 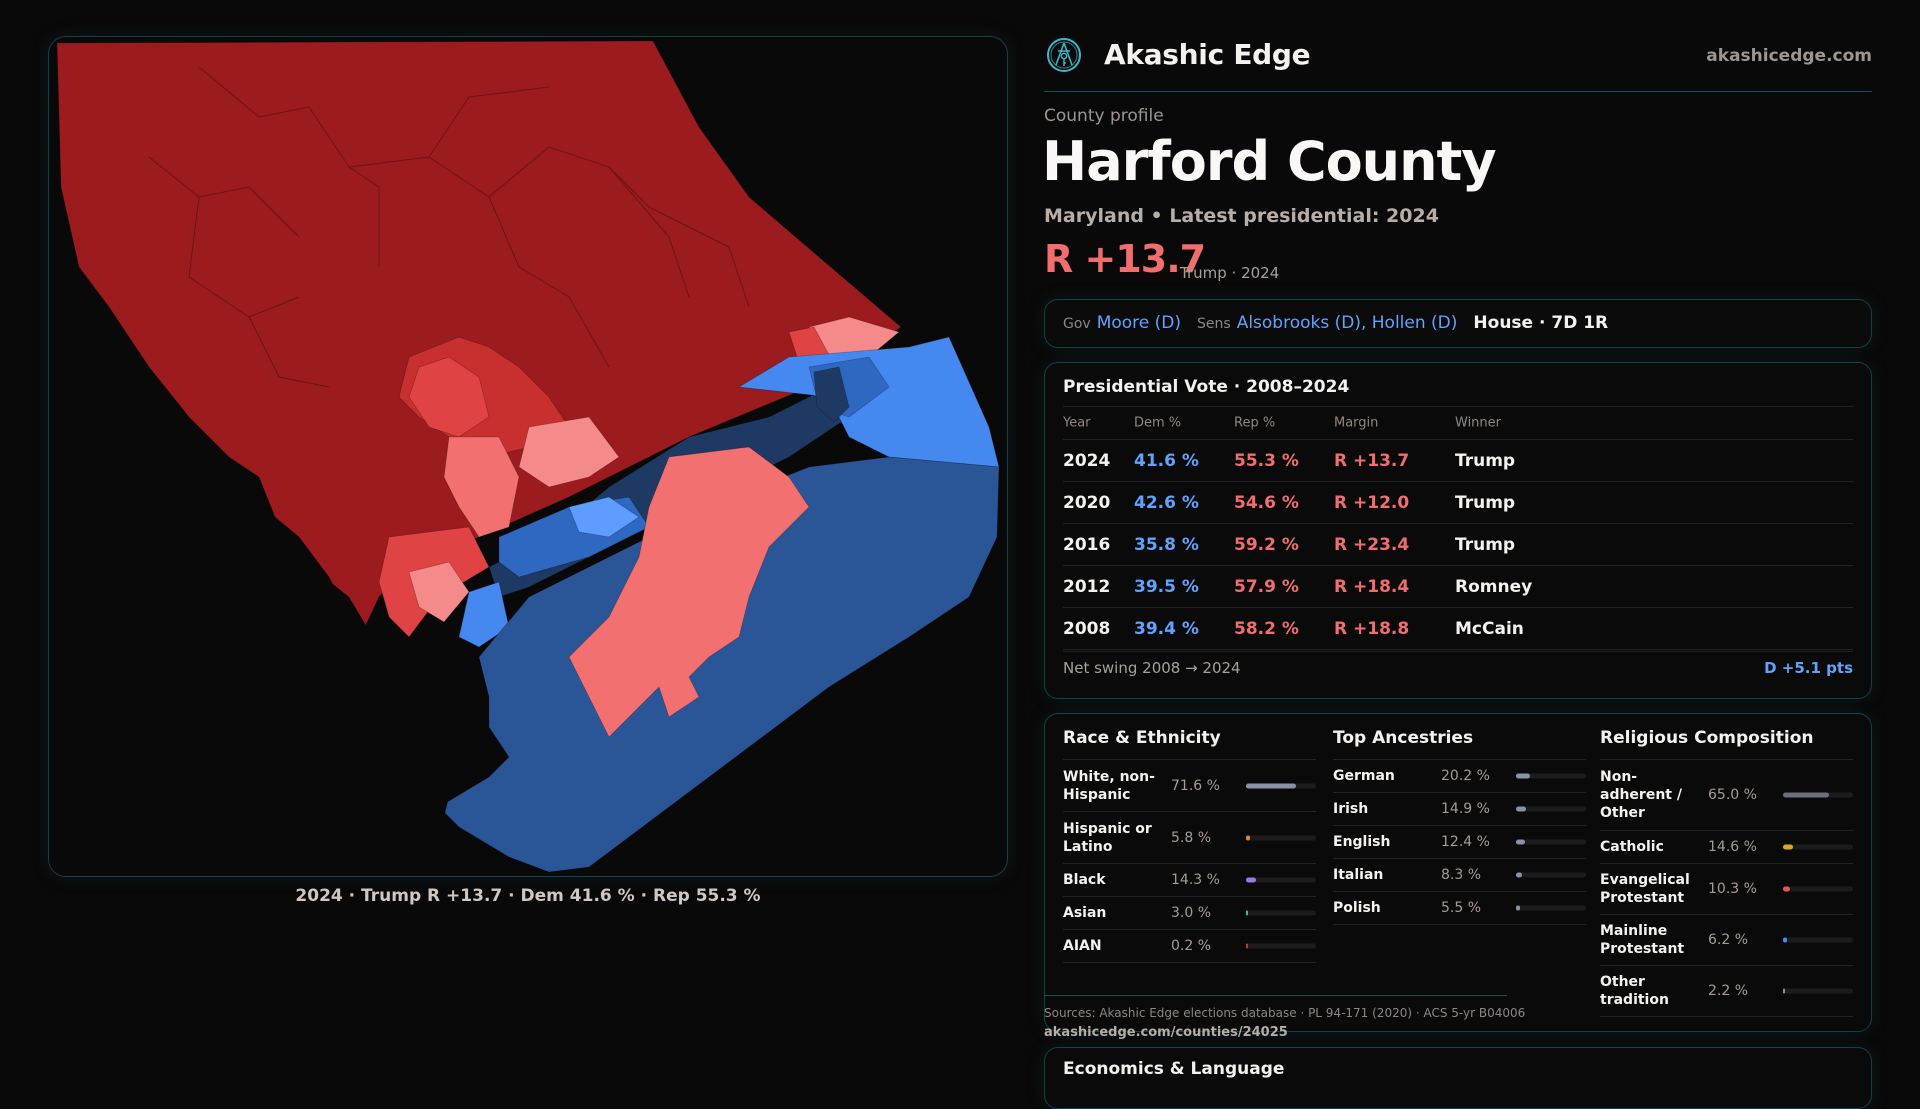 What do you see at coordinates (1125, 259) in the screenshot?
I see `headline-margin: R +13.7` at bounding box center [1125, 259].